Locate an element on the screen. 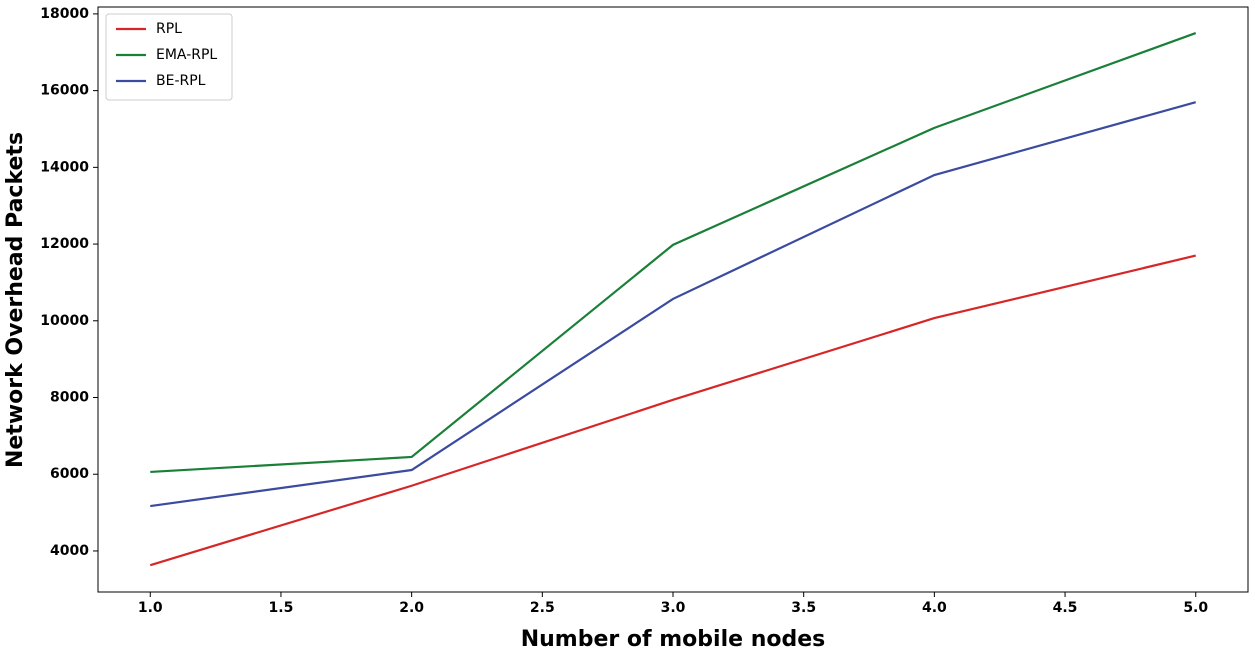 The image size is (1255, 655). y-tick-label: 10000 is located at coordinates (64, 321).